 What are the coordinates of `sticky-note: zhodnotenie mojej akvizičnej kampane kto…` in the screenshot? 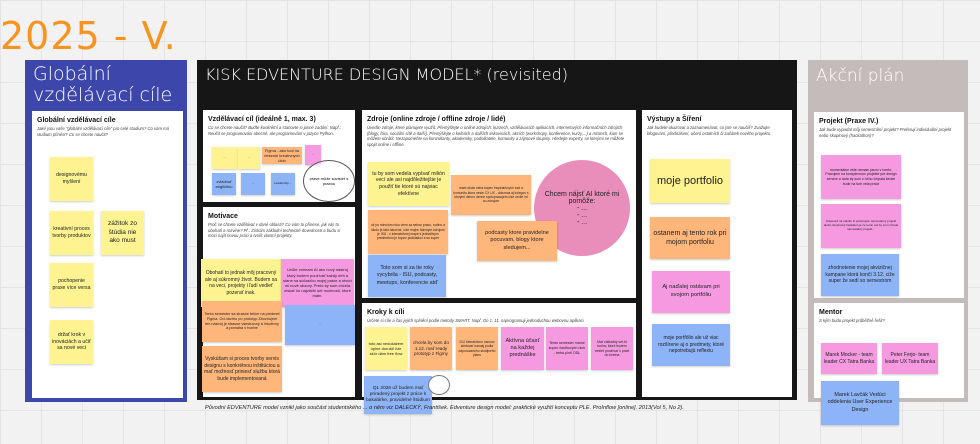 It's located at (860, 275).